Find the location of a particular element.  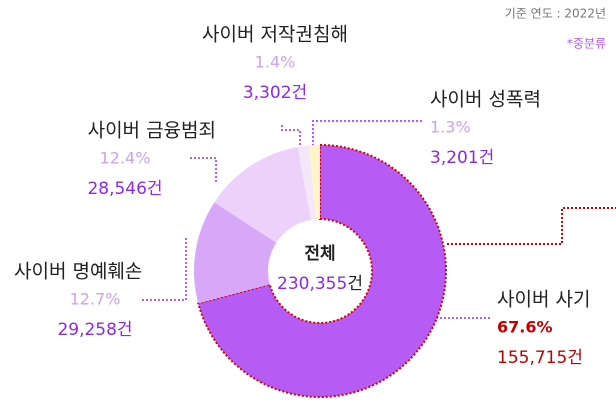

note-year: 기준 연도 : 2022년 is located at coordinates (555, 14).